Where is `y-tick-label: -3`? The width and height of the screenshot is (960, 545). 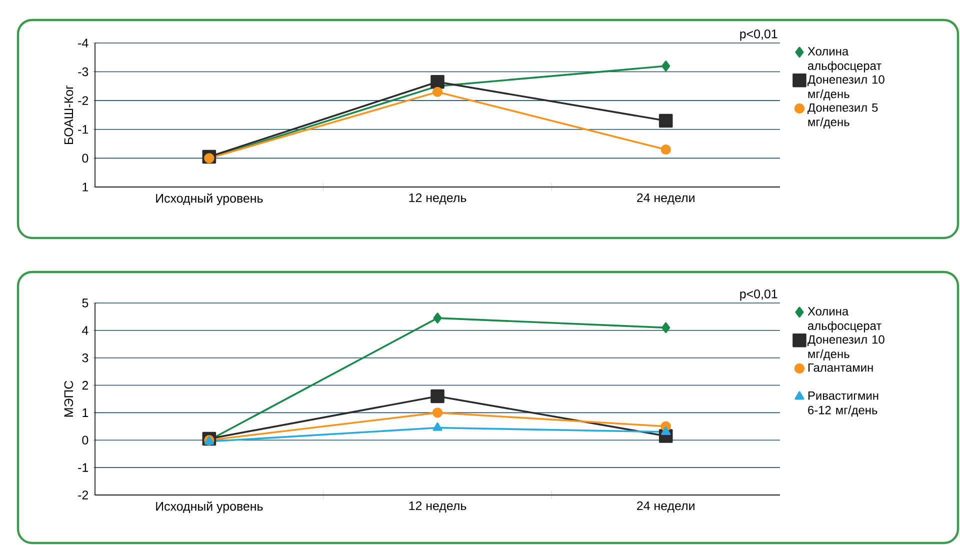
y-tick-label: -3 is located at coordinates (83, 71).